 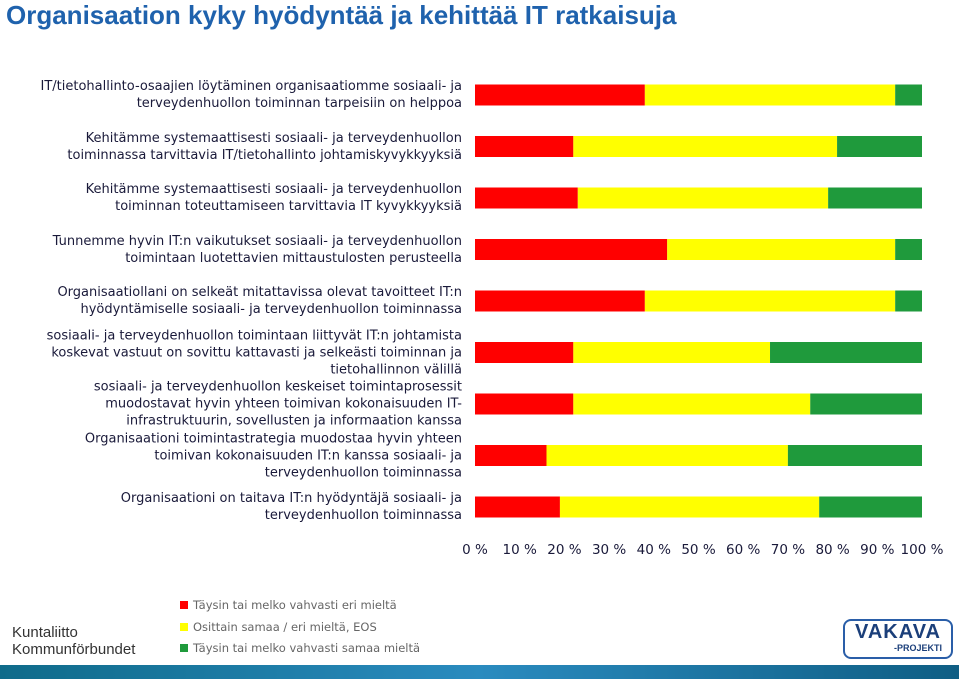 I want to click on logo-text: VAKAVA, so click(x=898, y=632).